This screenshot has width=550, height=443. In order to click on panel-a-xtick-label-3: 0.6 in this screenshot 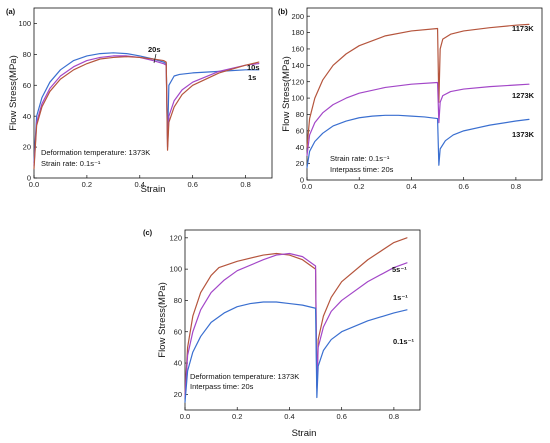, I will do `click(192, 184)`.